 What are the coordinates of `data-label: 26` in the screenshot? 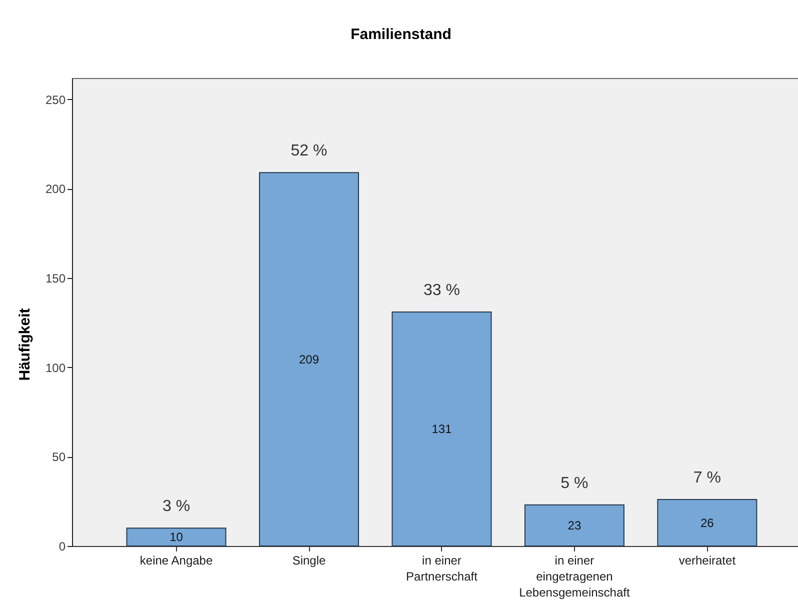 It's located at (707, 523).